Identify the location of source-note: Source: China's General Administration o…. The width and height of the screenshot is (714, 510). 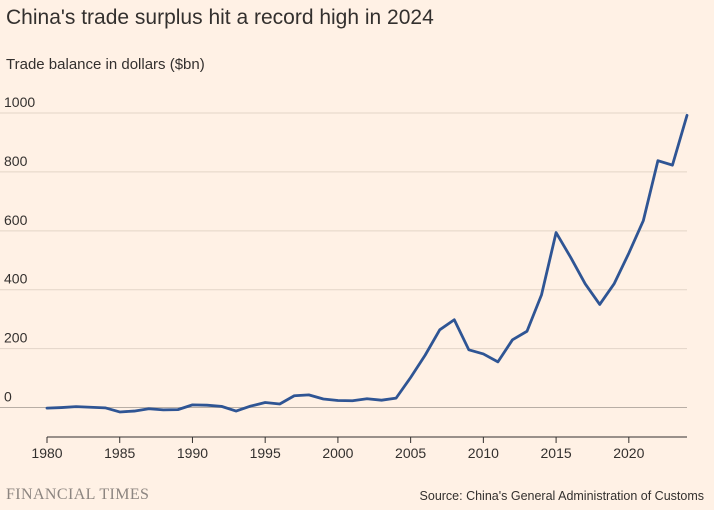
(561, 496).